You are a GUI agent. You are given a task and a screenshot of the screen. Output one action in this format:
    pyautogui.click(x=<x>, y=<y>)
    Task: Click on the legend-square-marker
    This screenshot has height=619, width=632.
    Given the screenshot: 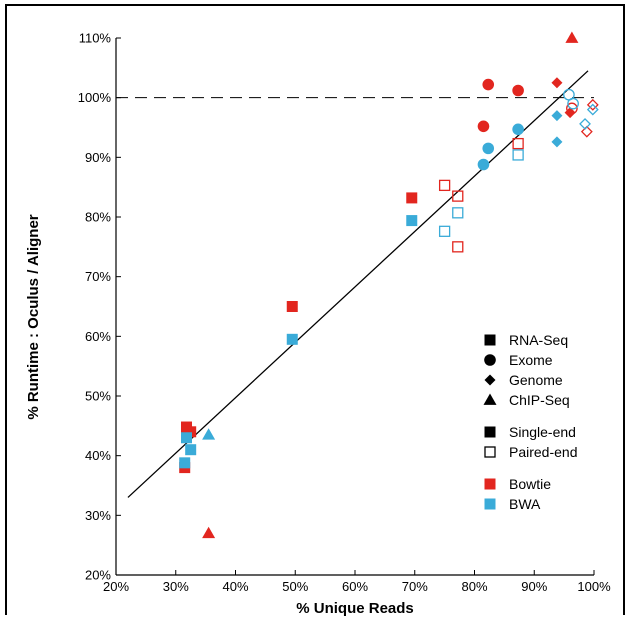 What is the action you would take?
    pyautogui.click(x=490, y=340)
    